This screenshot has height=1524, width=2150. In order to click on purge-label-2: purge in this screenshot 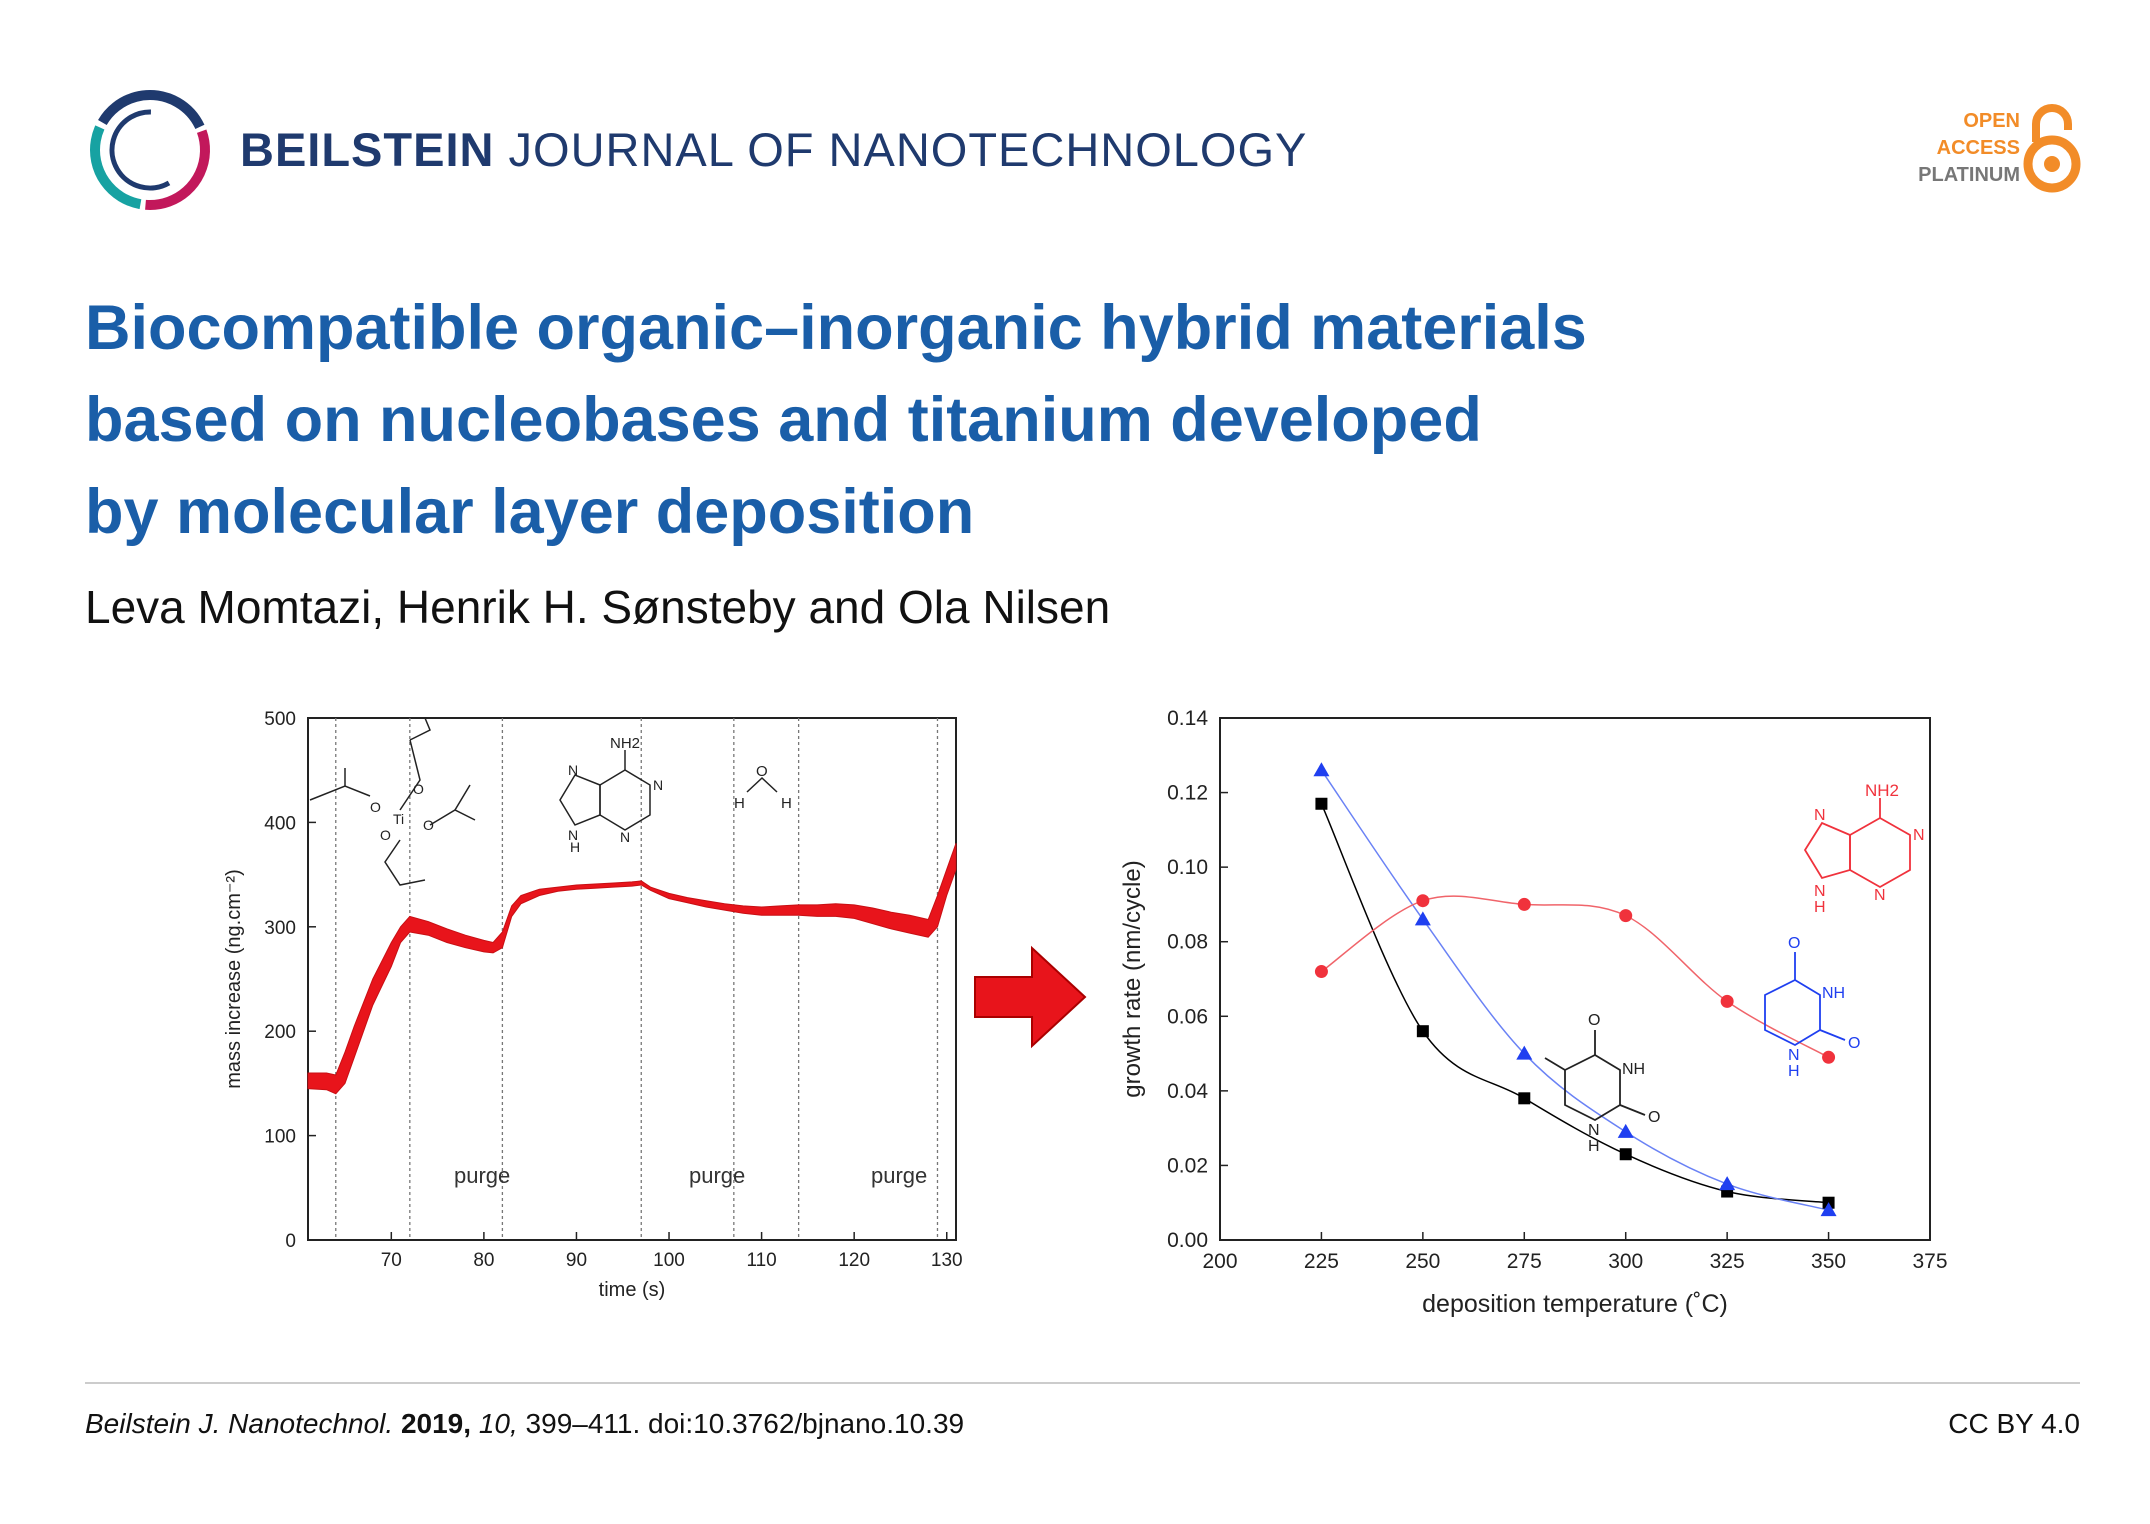, I will do `click(717, 1175)`.